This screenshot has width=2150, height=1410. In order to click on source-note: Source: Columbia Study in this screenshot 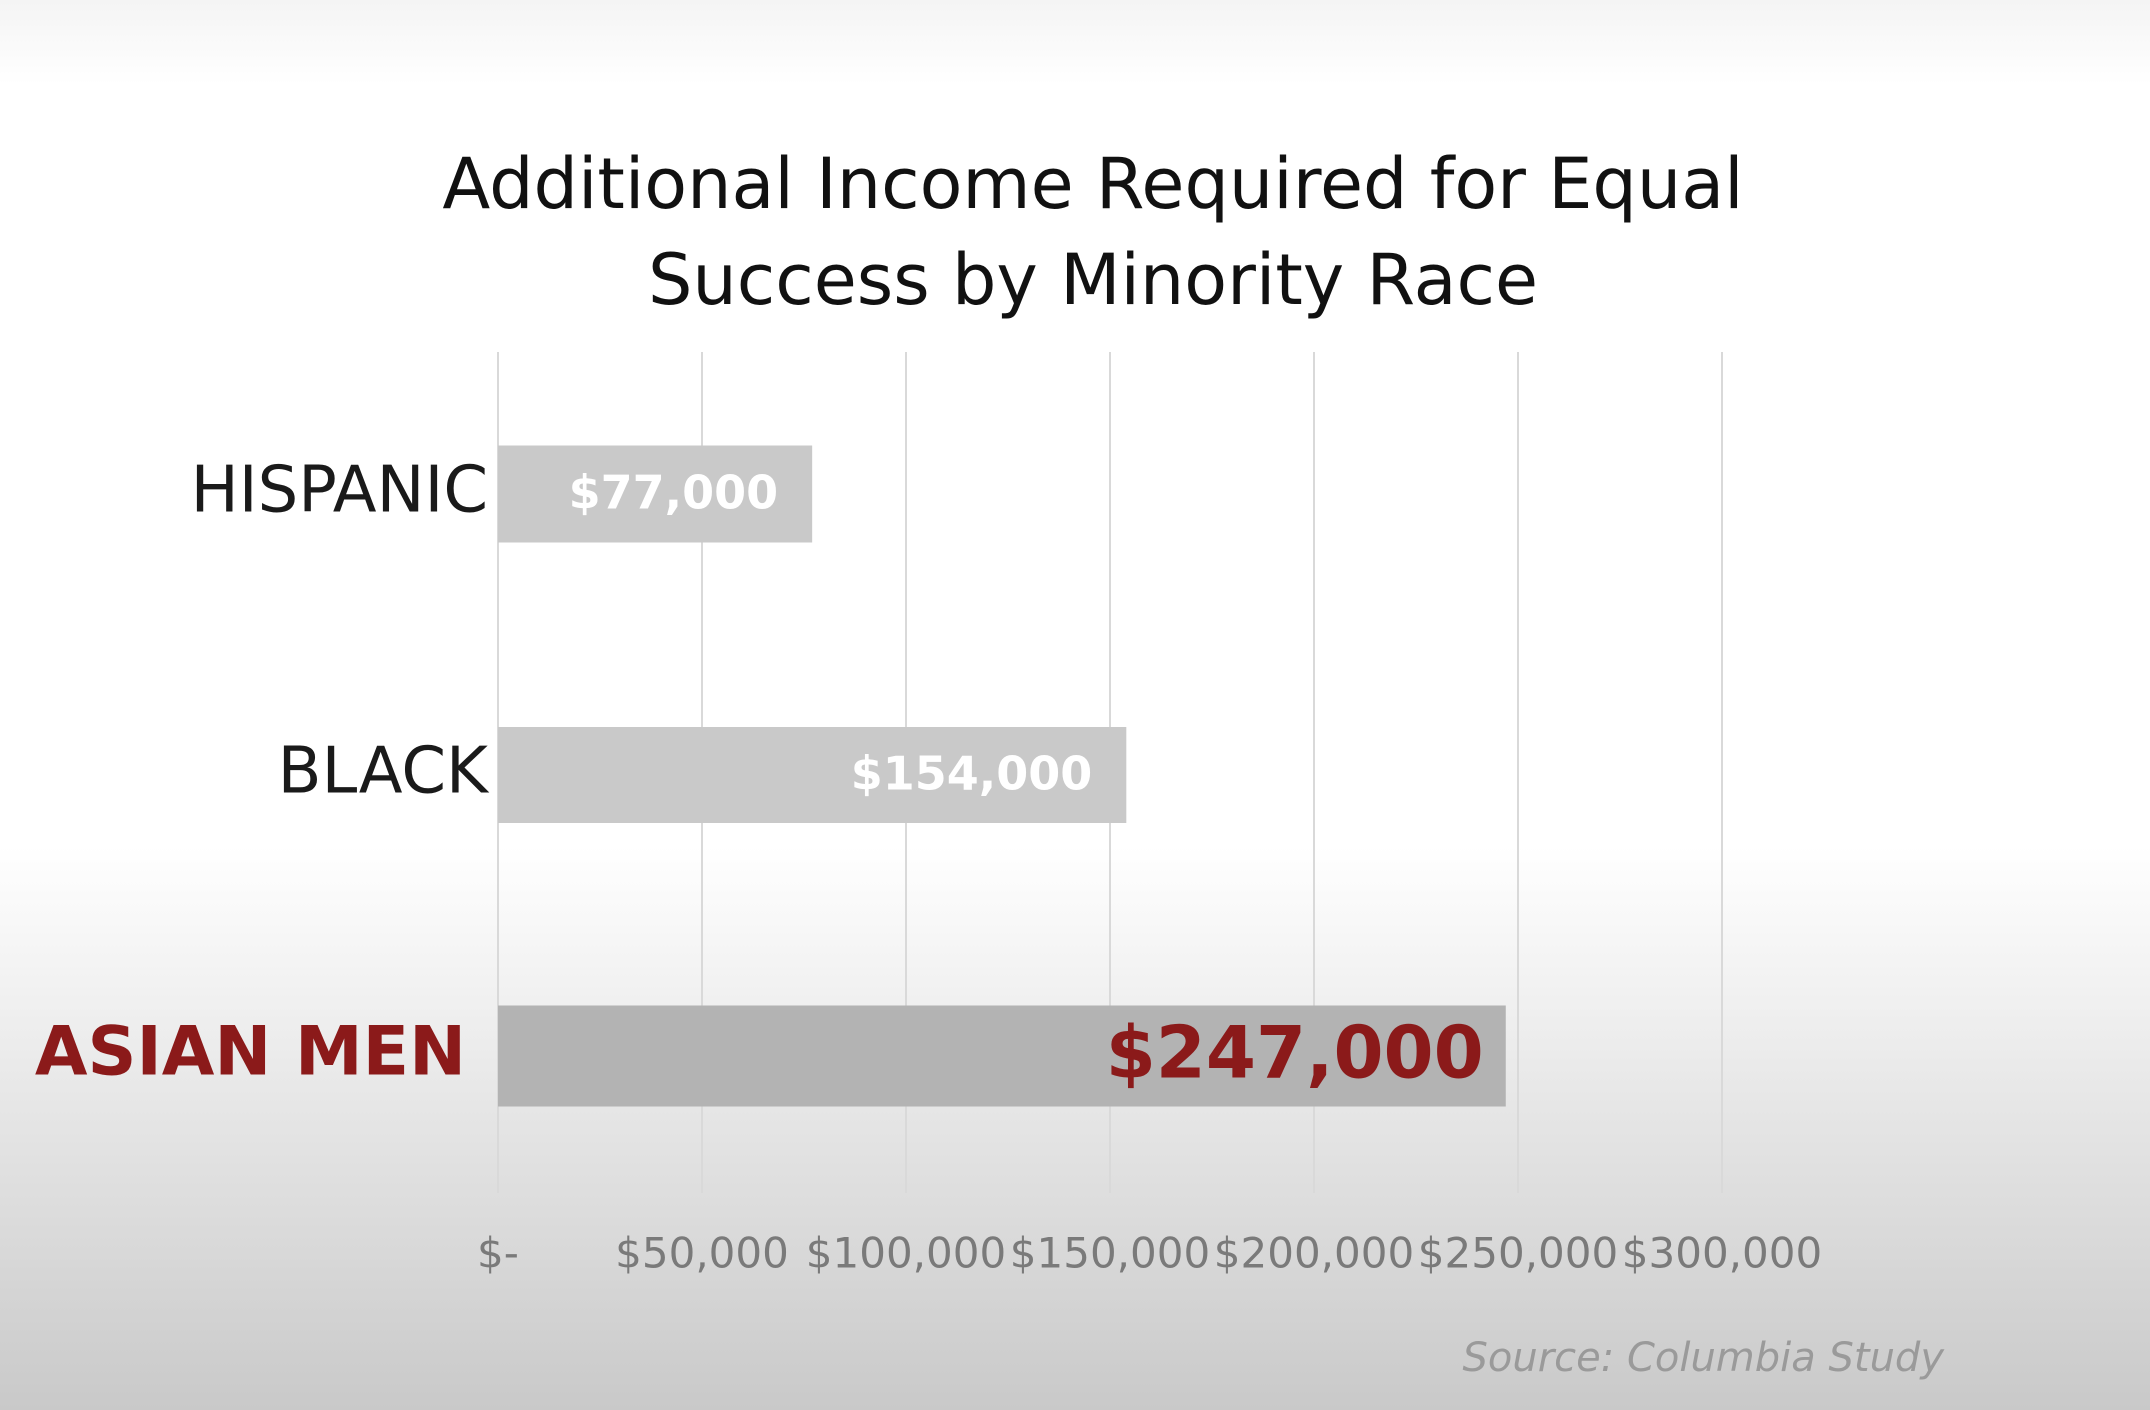, I will do `click(1703, 1358)`.